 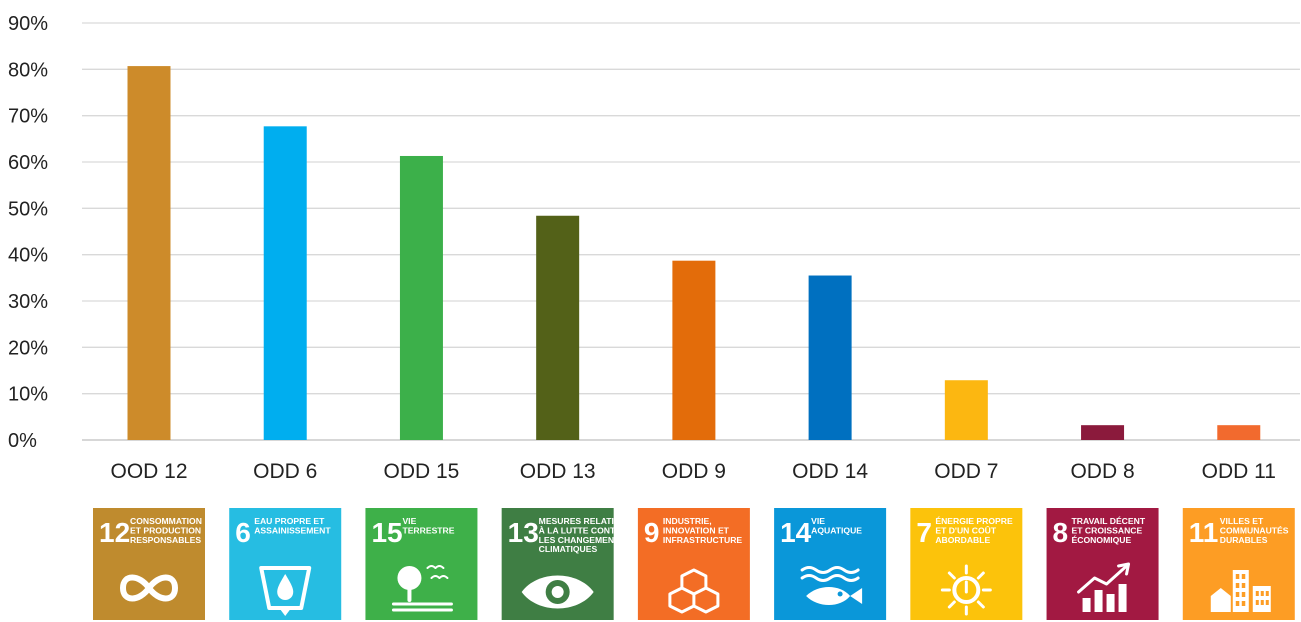 What do you see at coordinates (28, 163) in the screenshot?
I see `y-tick-label: 60%` at bounding box center [28, 163].